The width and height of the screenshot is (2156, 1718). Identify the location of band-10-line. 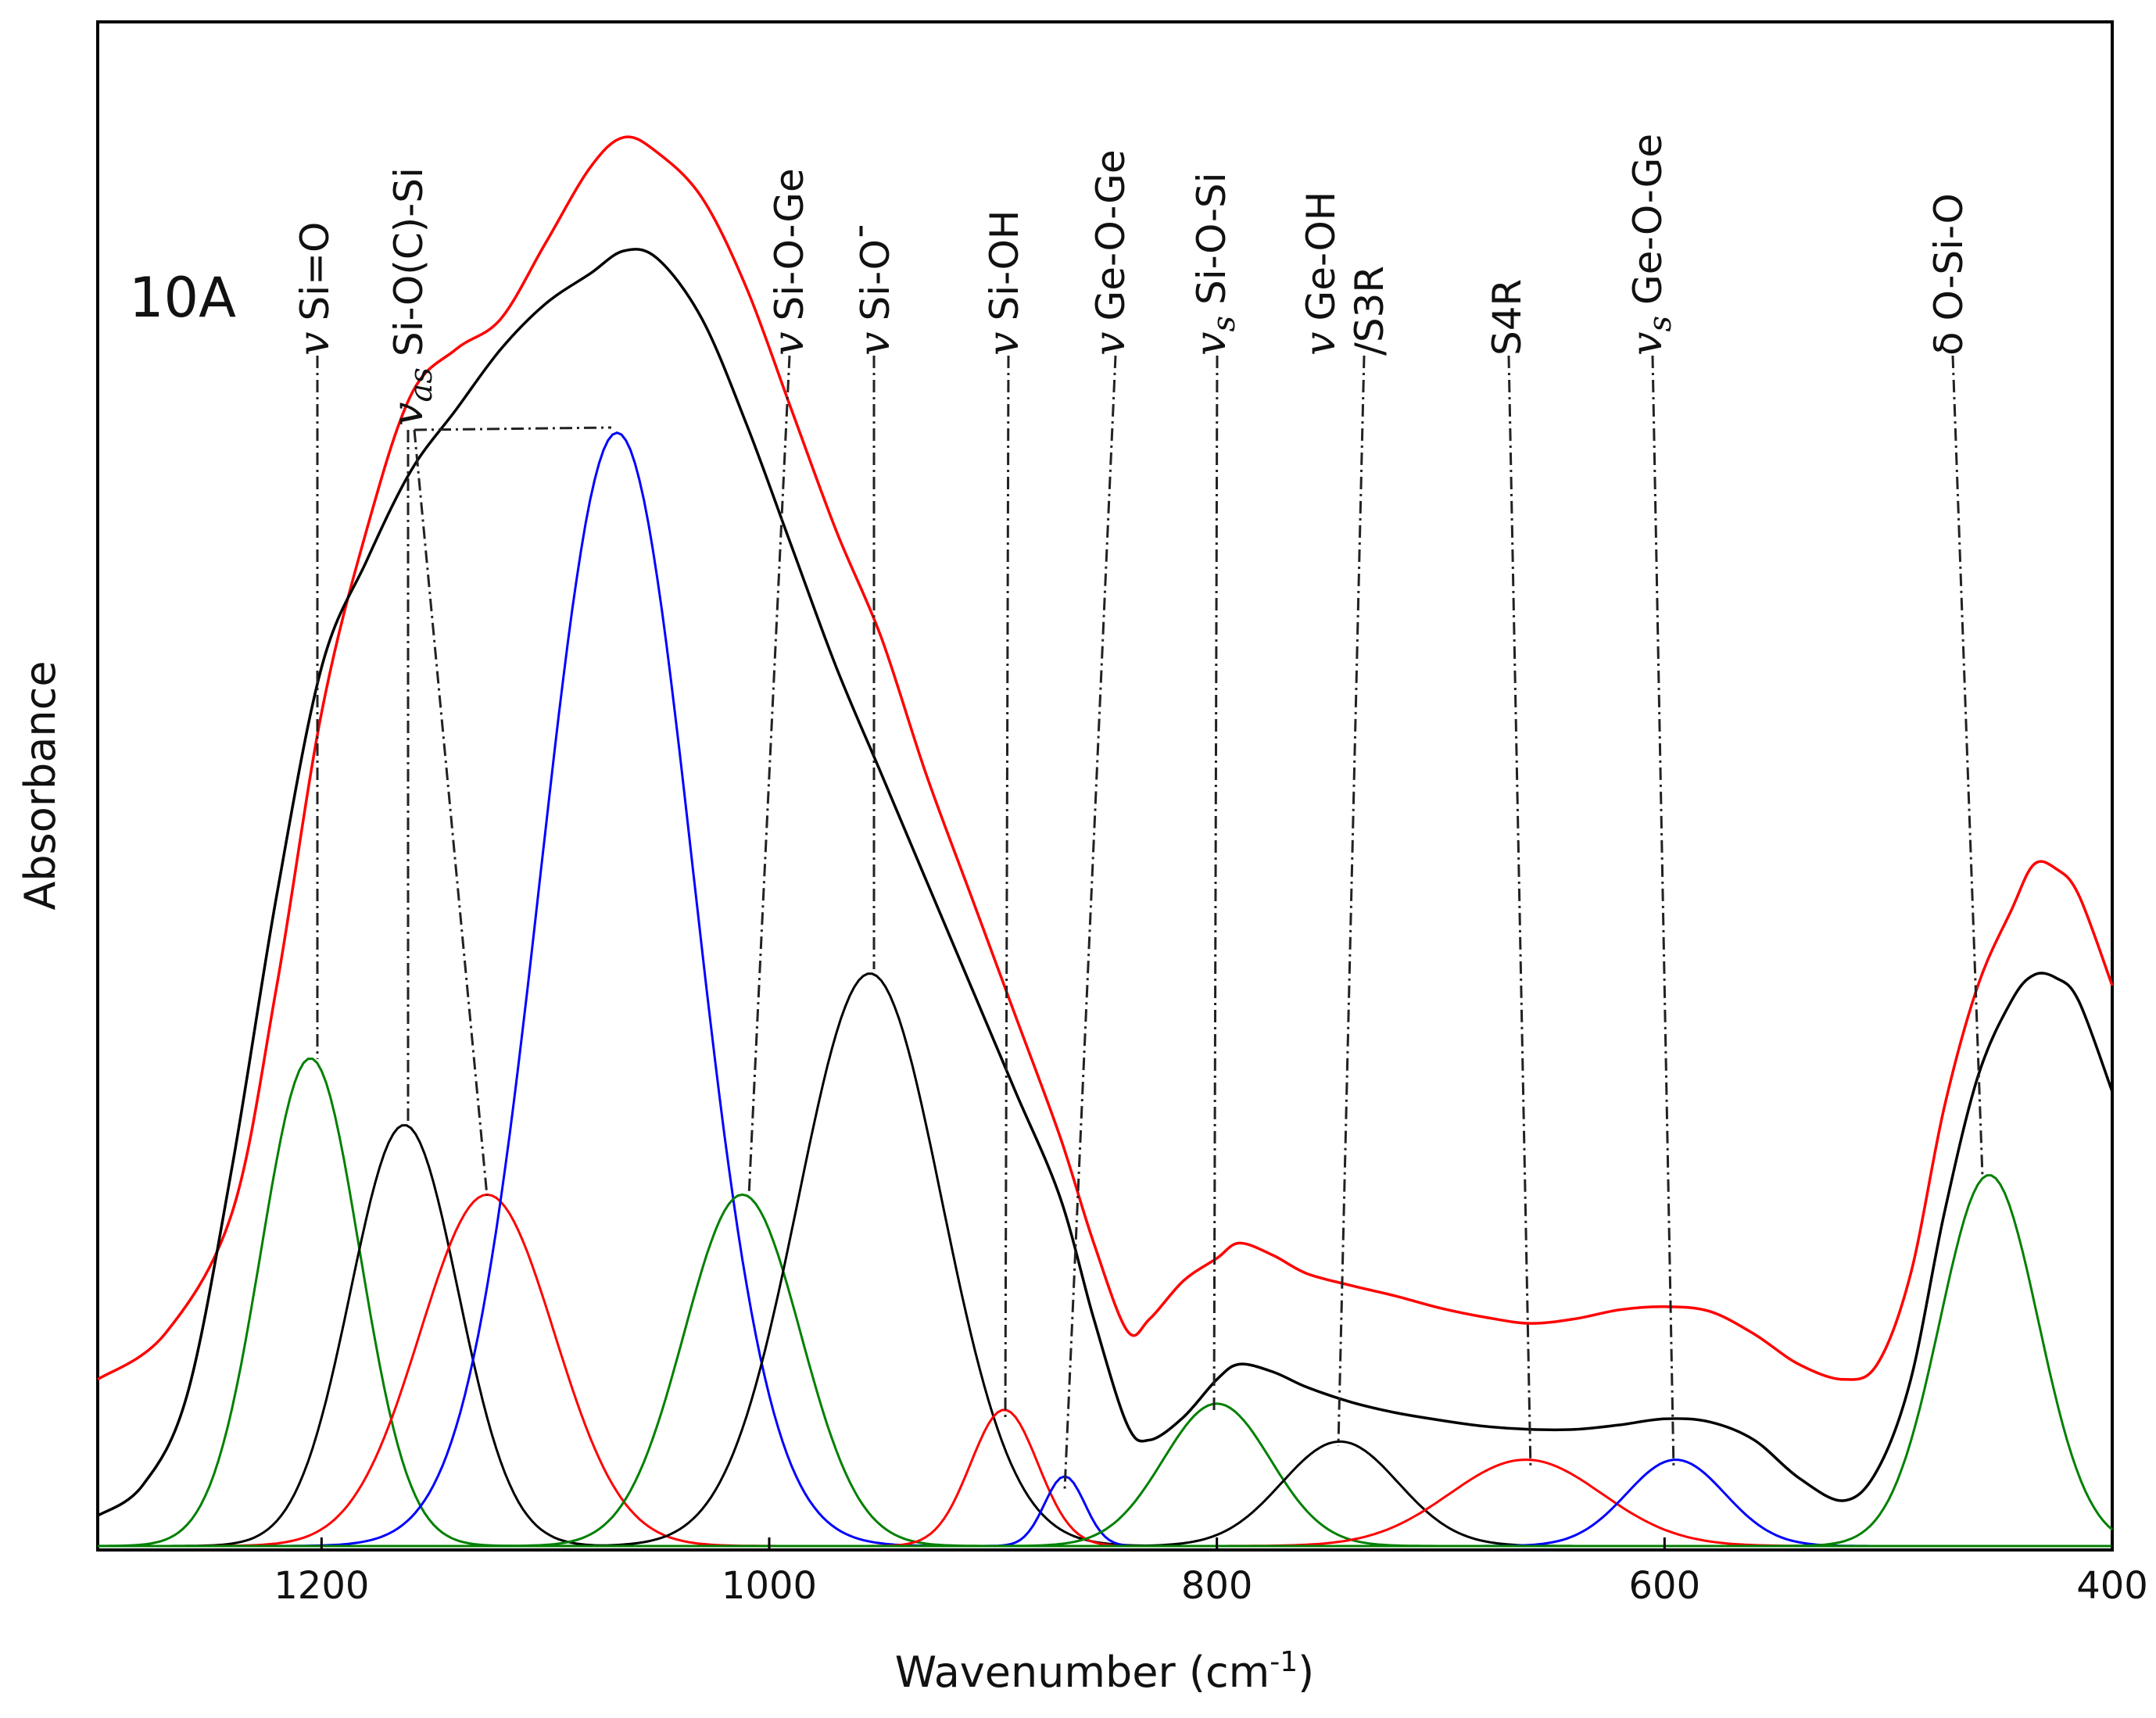
(1105, 1503).